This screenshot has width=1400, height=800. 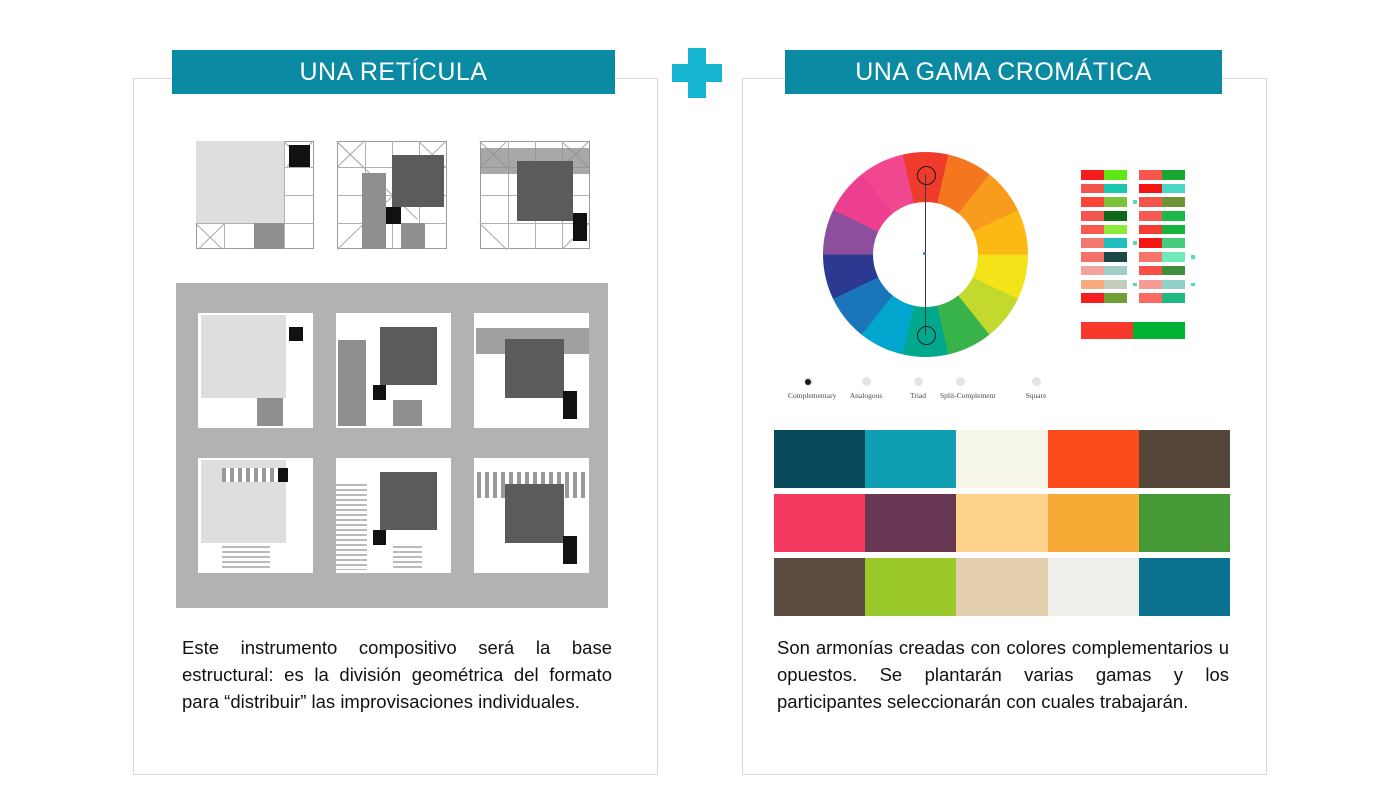 What do you see at coordinates (1036, 388) in the screenshot?
I see `harmony-option-square: Square` at bounding box center [1036, 388].